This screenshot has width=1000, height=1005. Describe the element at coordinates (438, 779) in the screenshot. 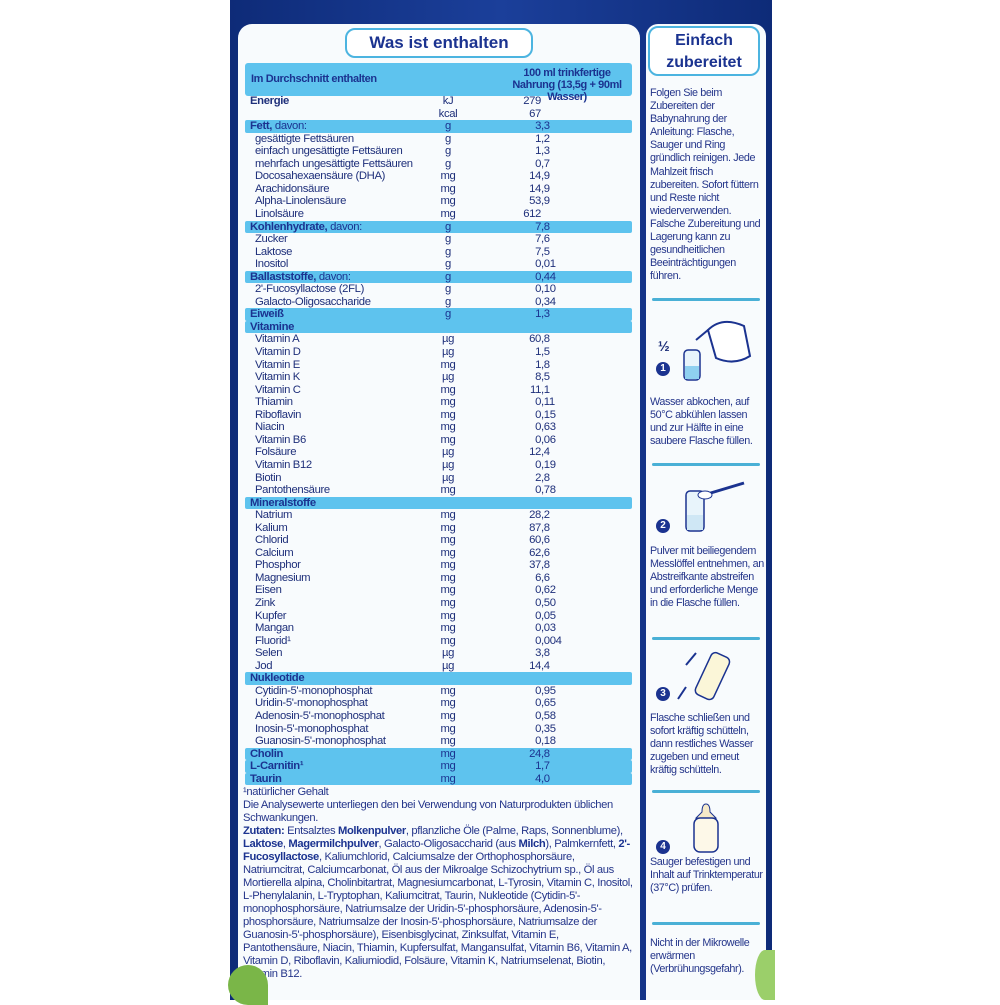

I see `table-row: Taurin mg 4,0` at that location.